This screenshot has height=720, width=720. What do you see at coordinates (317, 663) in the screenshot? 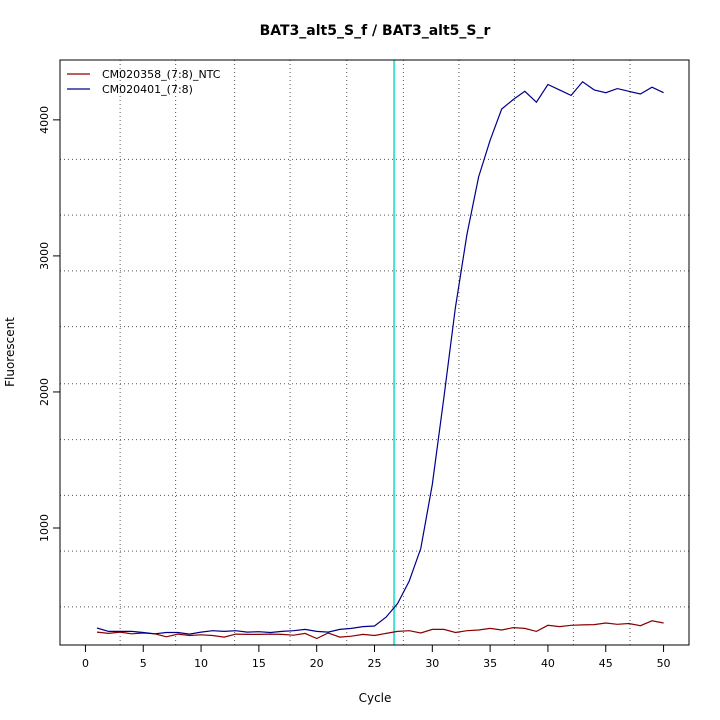
I see `x-tick-label-20: 20` at bounding box center [317, 663].